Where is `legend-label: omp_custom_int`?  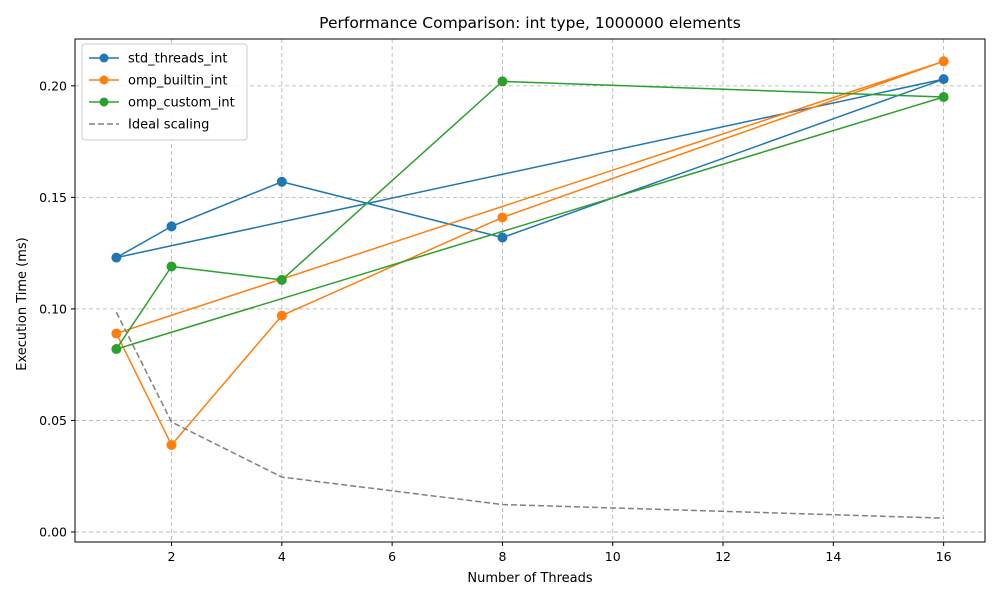 legend-label: omp_custom_int is located at coordinates (181, 103).